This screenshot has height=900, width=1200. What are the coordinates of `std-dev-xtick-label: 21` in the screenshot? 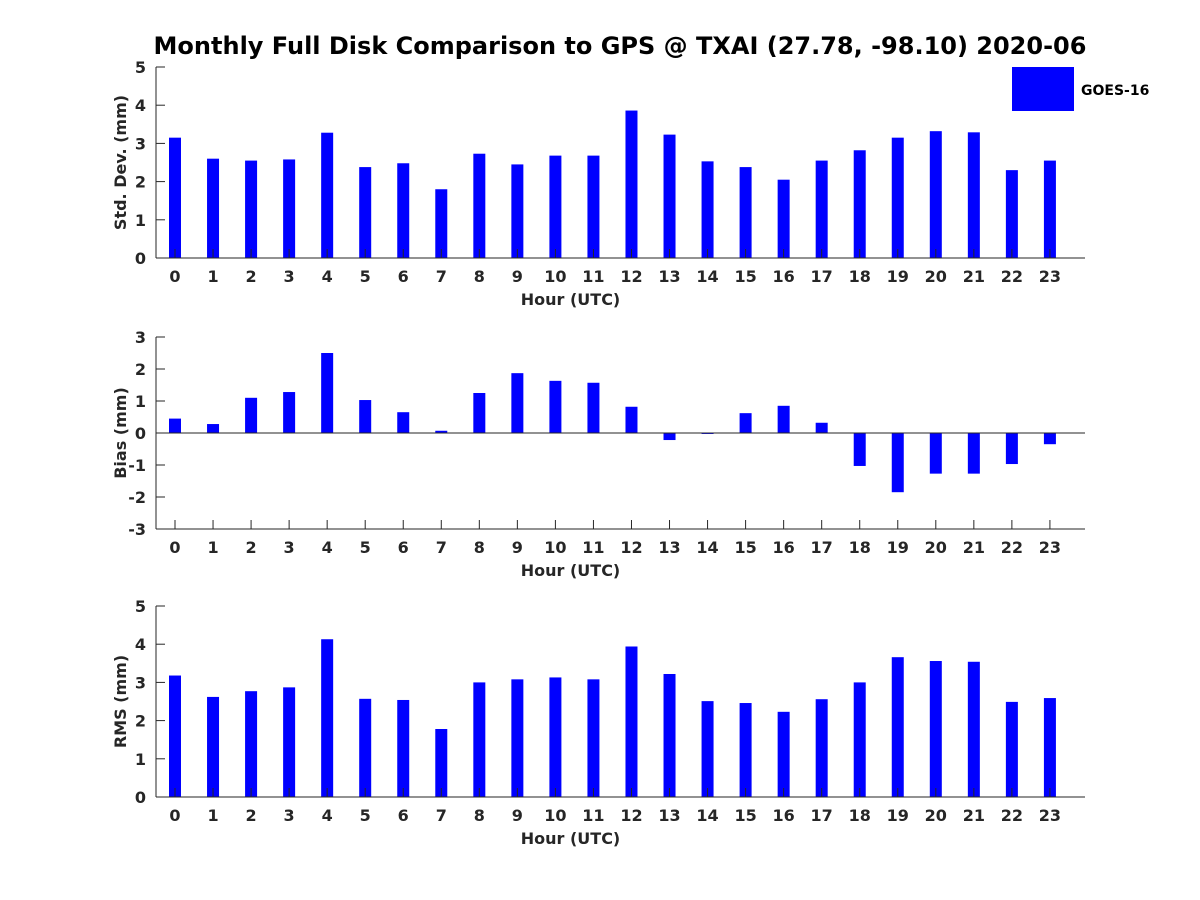 It's located at (974, 276).